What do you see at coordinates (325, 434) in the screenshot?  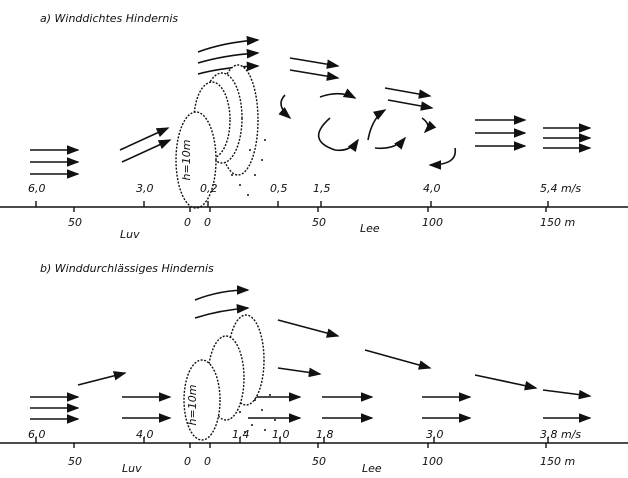 I see `speed-label: 1,8` at bounding box center [325, 434].